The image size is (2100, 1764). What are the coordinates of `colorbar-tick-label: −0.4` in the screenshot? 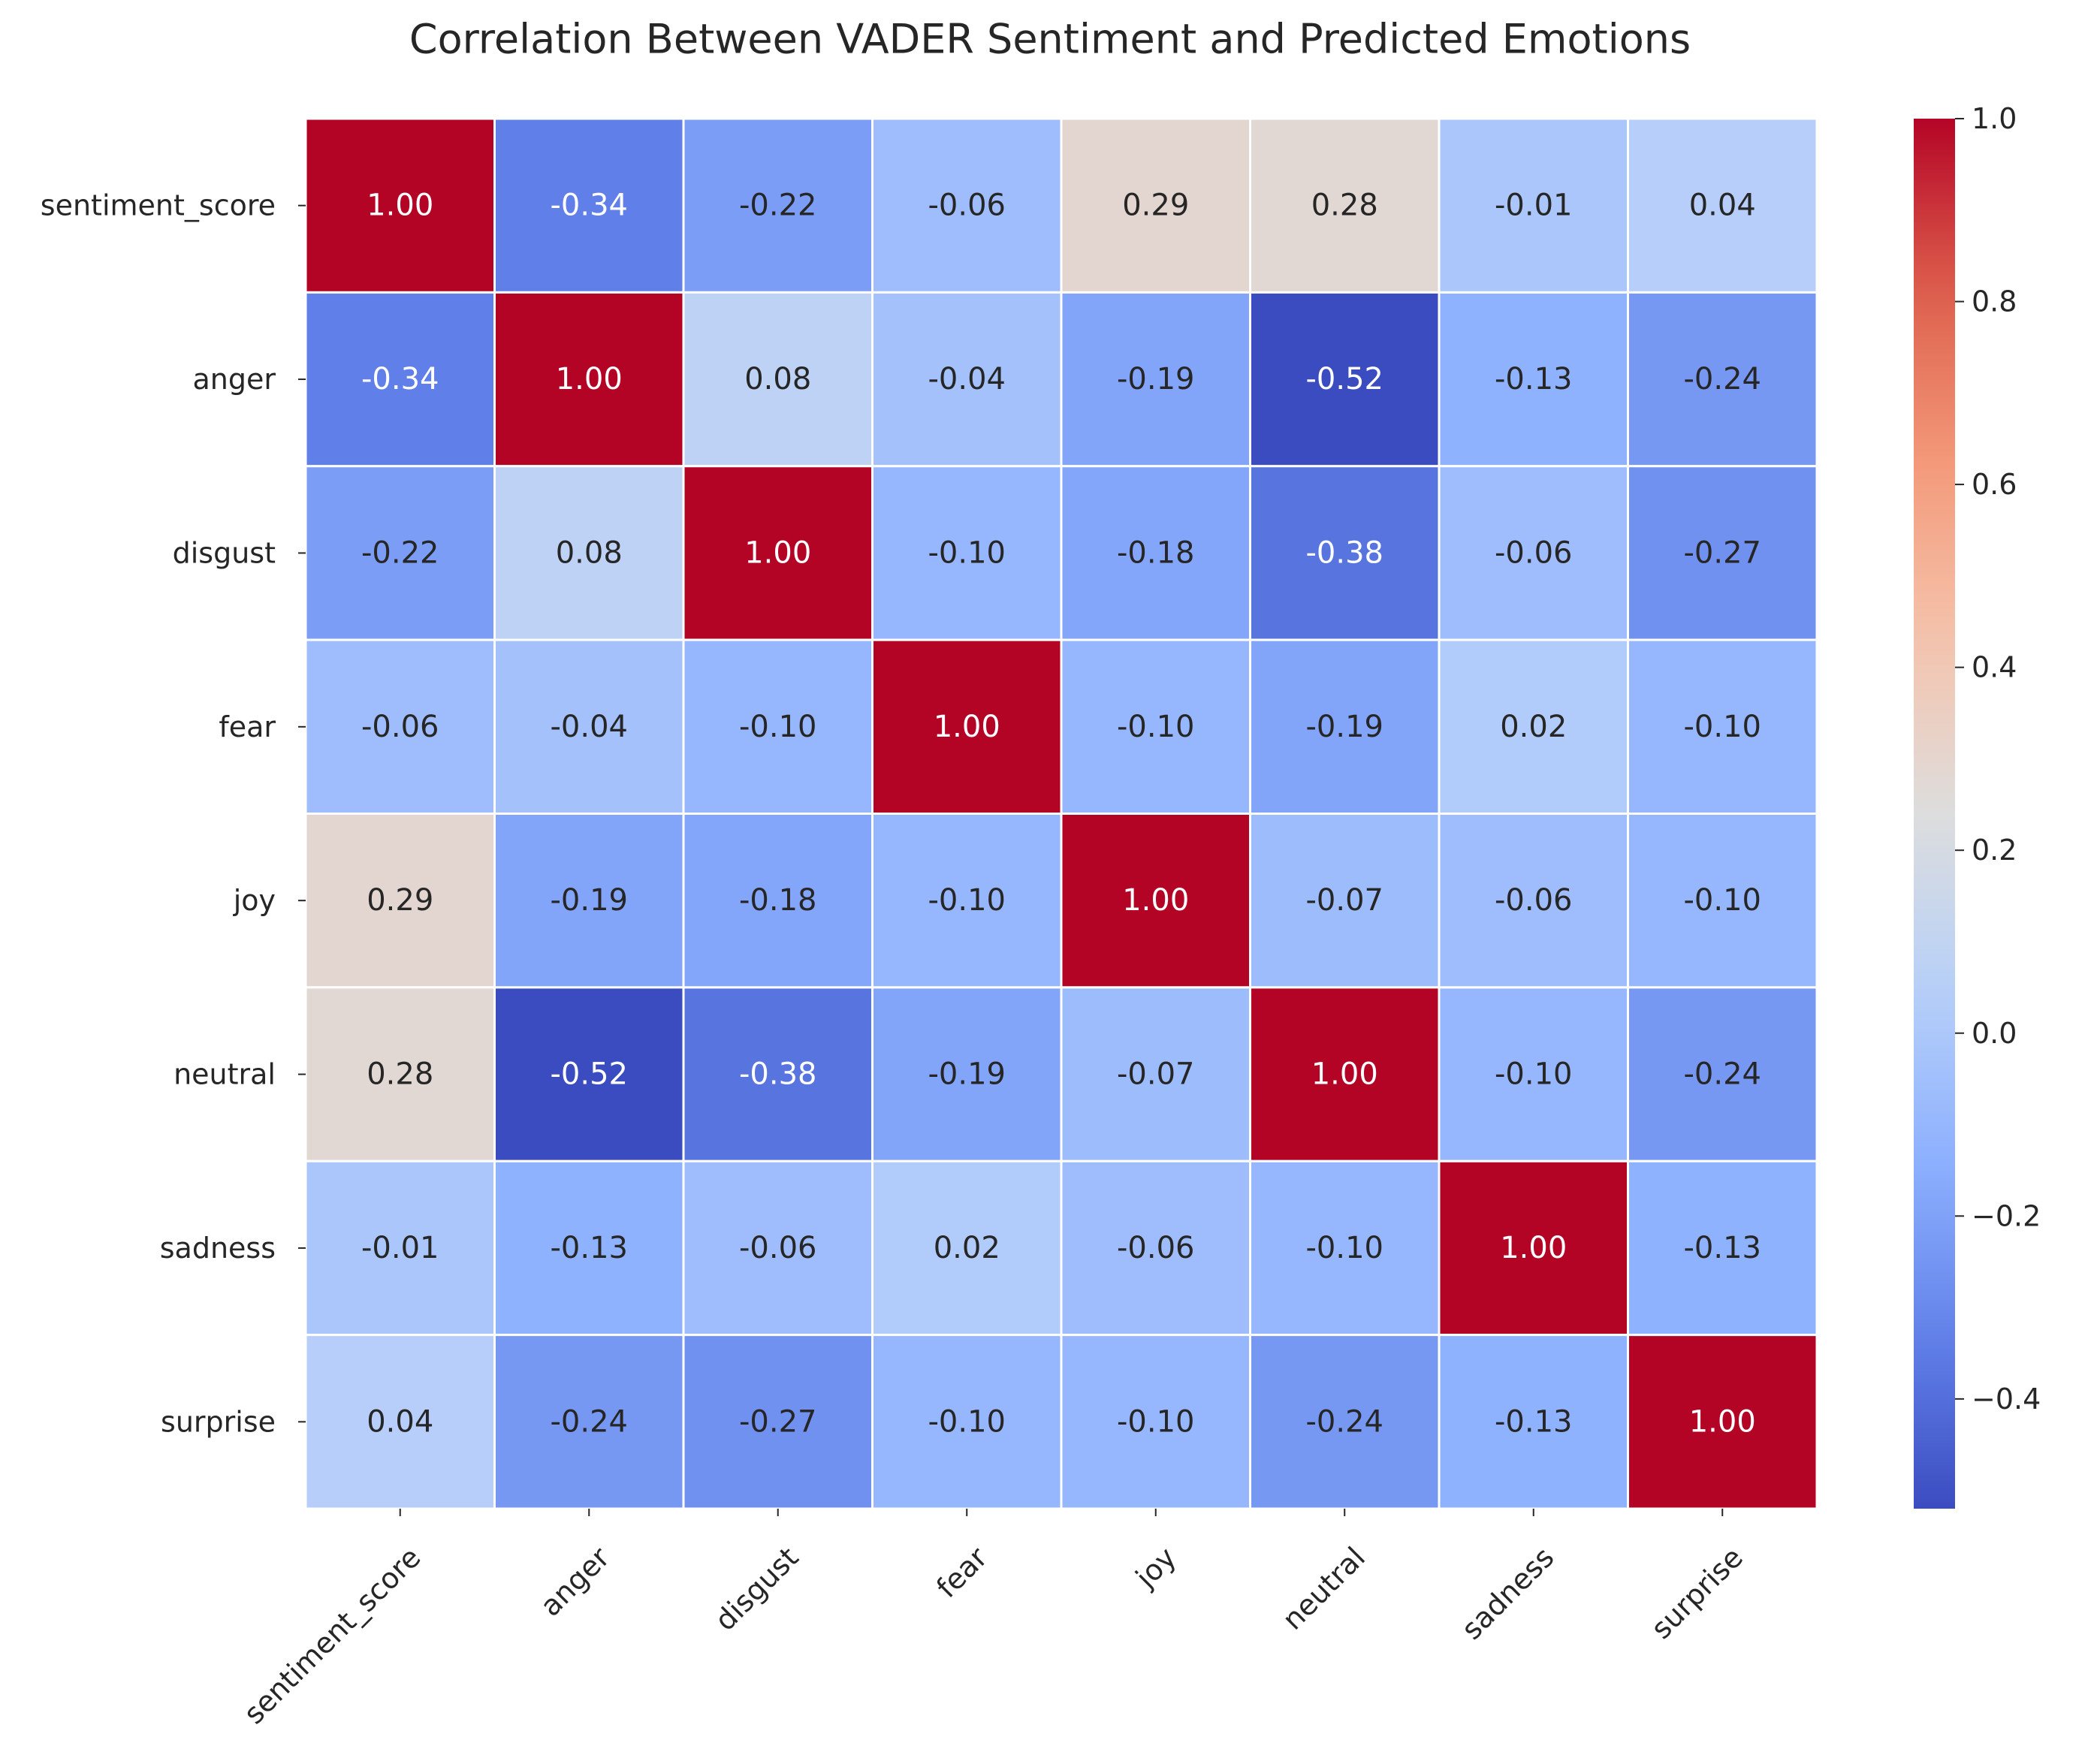 It's located at (2006, 1400).